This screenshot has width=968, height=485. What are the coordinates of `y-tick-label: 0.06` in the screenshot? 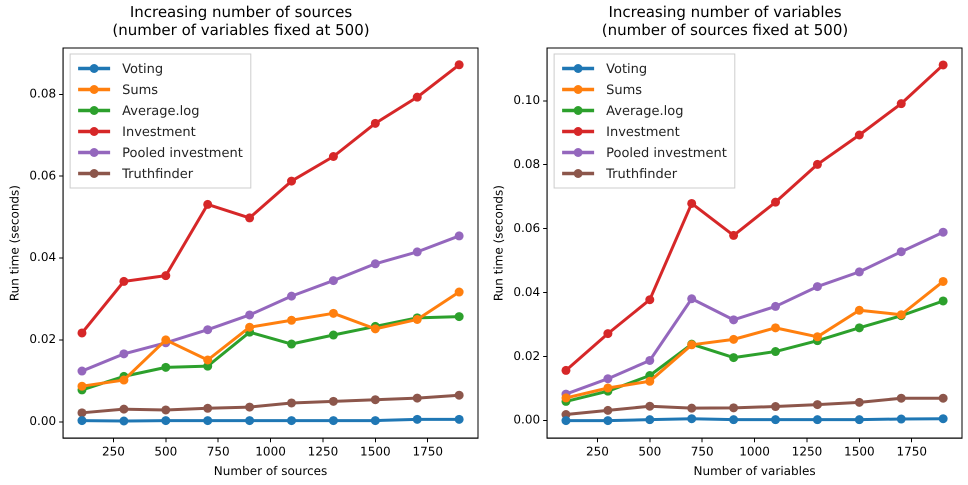 It's located at (42, 175).